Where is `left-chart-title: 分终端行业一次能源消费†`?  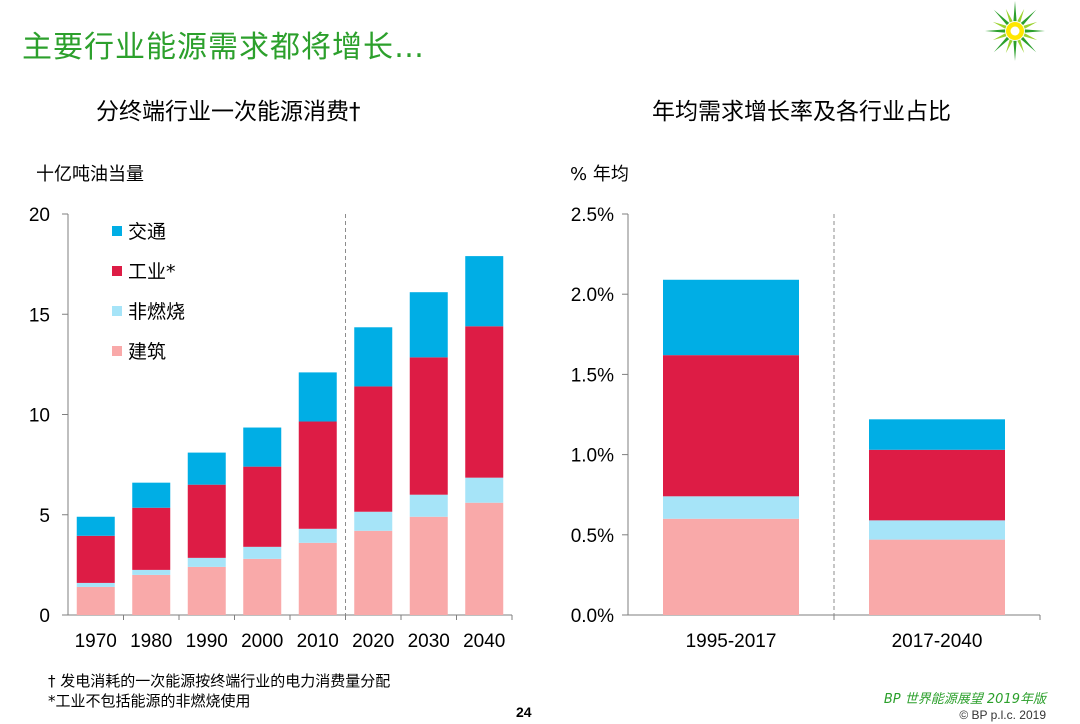
left-chart-title: 分终端行业一次能源消费† is located at coordinates (228, 112).